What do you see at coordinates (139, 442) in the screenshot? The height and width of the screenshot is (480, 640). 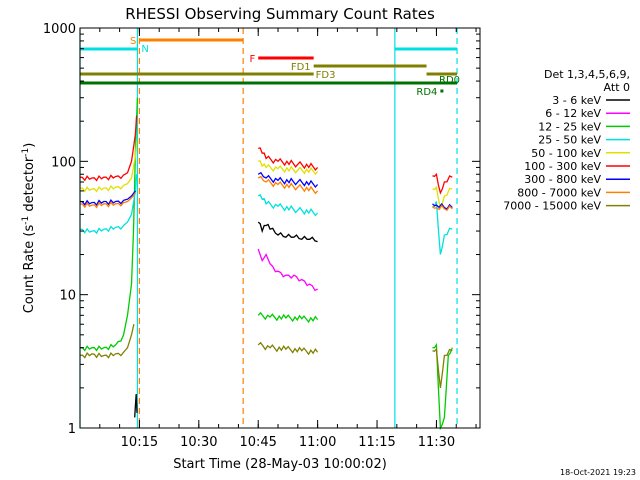 I see `x-tick-label-10-15: 10:15` at bounding box center [139, 442].